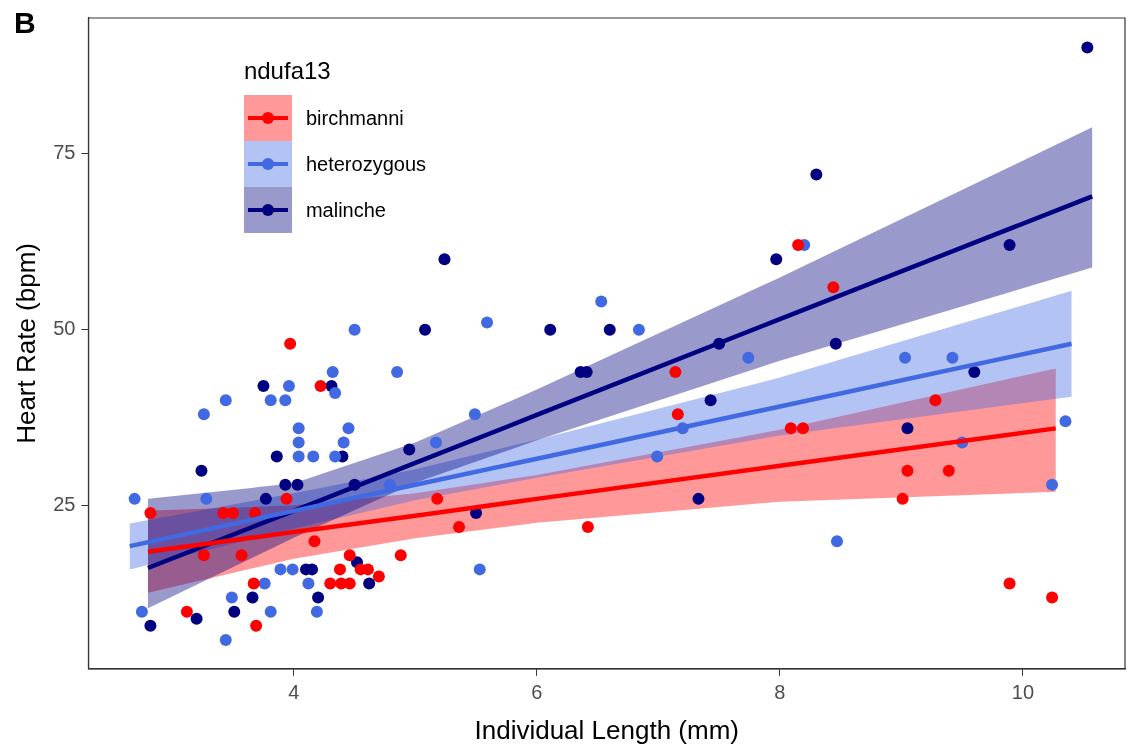  What do you see at coordinates (64, 328) in the screenshot?
I see `y-tick-label: 50` at bounding box center [64, 328].